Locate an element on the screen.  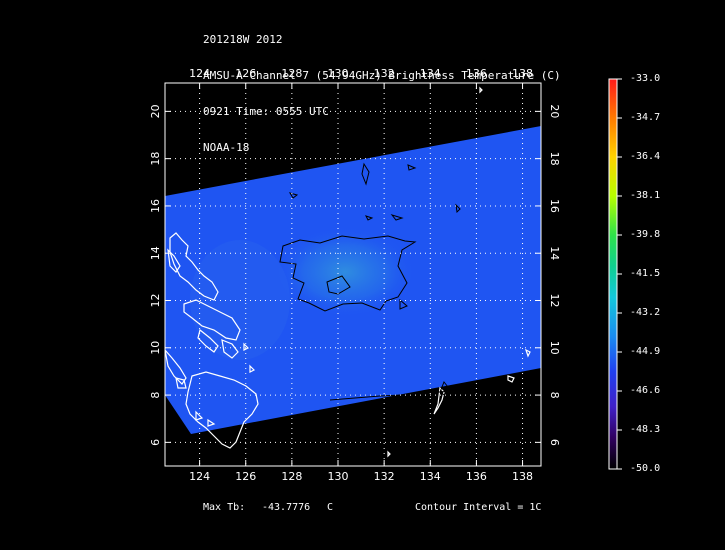
temperature-contours is located at coordinates (370, 237).